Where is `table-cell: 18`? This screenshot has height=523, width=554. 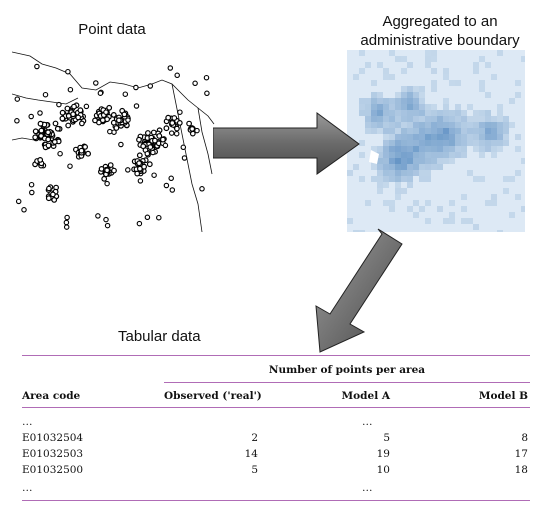
table-cell: 18 is located at coordinates (521, 470).